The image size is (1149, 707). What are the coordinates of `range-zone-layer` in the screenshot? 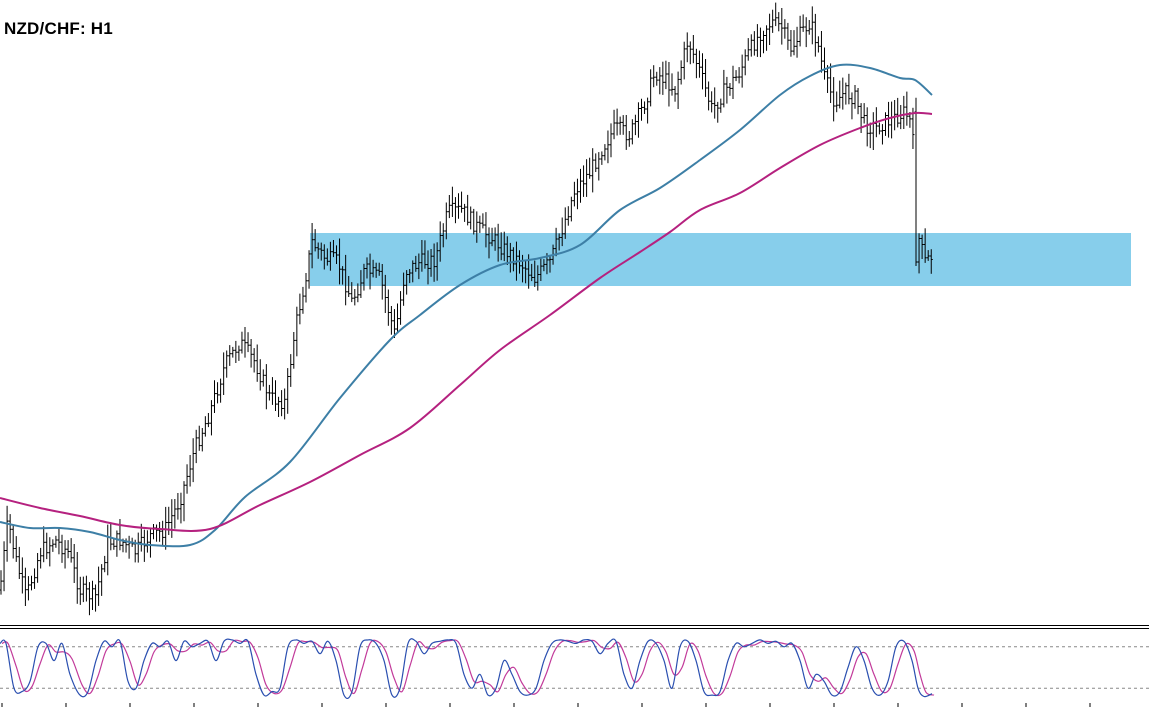 It's located at (720, 259).